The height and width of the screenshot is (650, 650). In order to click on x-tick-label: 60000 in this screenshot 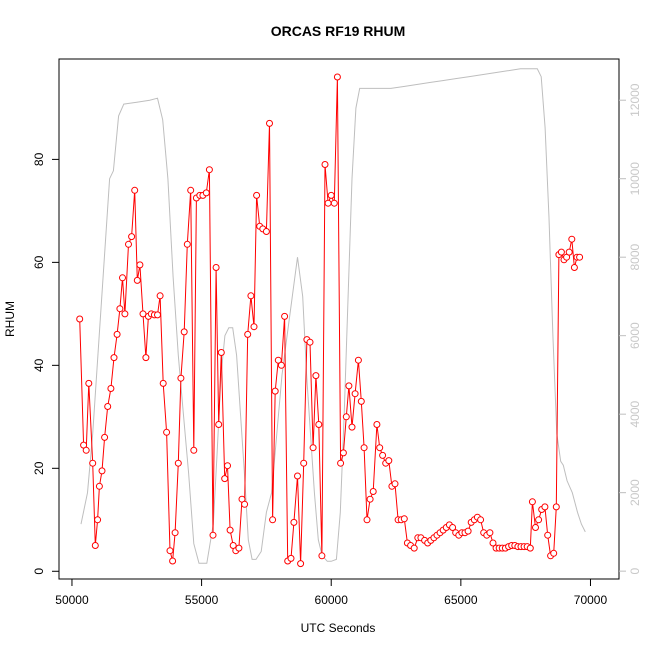, I will do `click(332, 600)`.